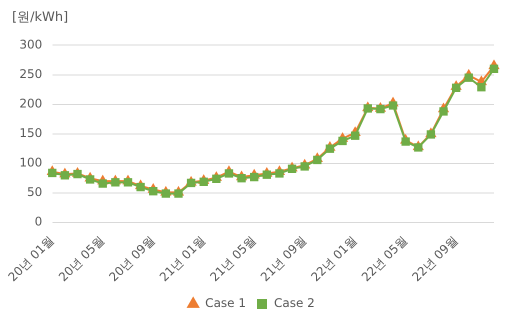 The image size is (532, 330). What do you see at coordinates (30, 103) in the screenshot?
I see `y-tick-label: 200` at bounding box center [30, 103].